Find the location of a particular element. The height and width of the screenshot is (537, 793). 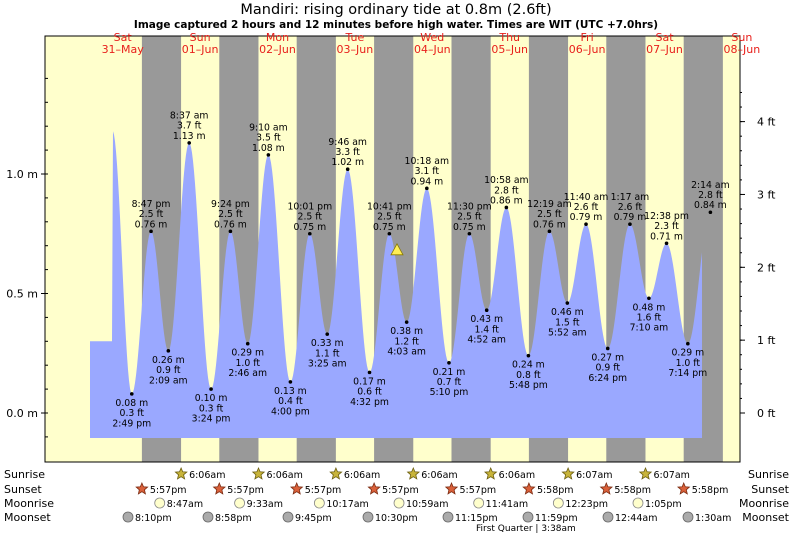

high-tide-time: 12:19 am is located at coordinates (549, 204).